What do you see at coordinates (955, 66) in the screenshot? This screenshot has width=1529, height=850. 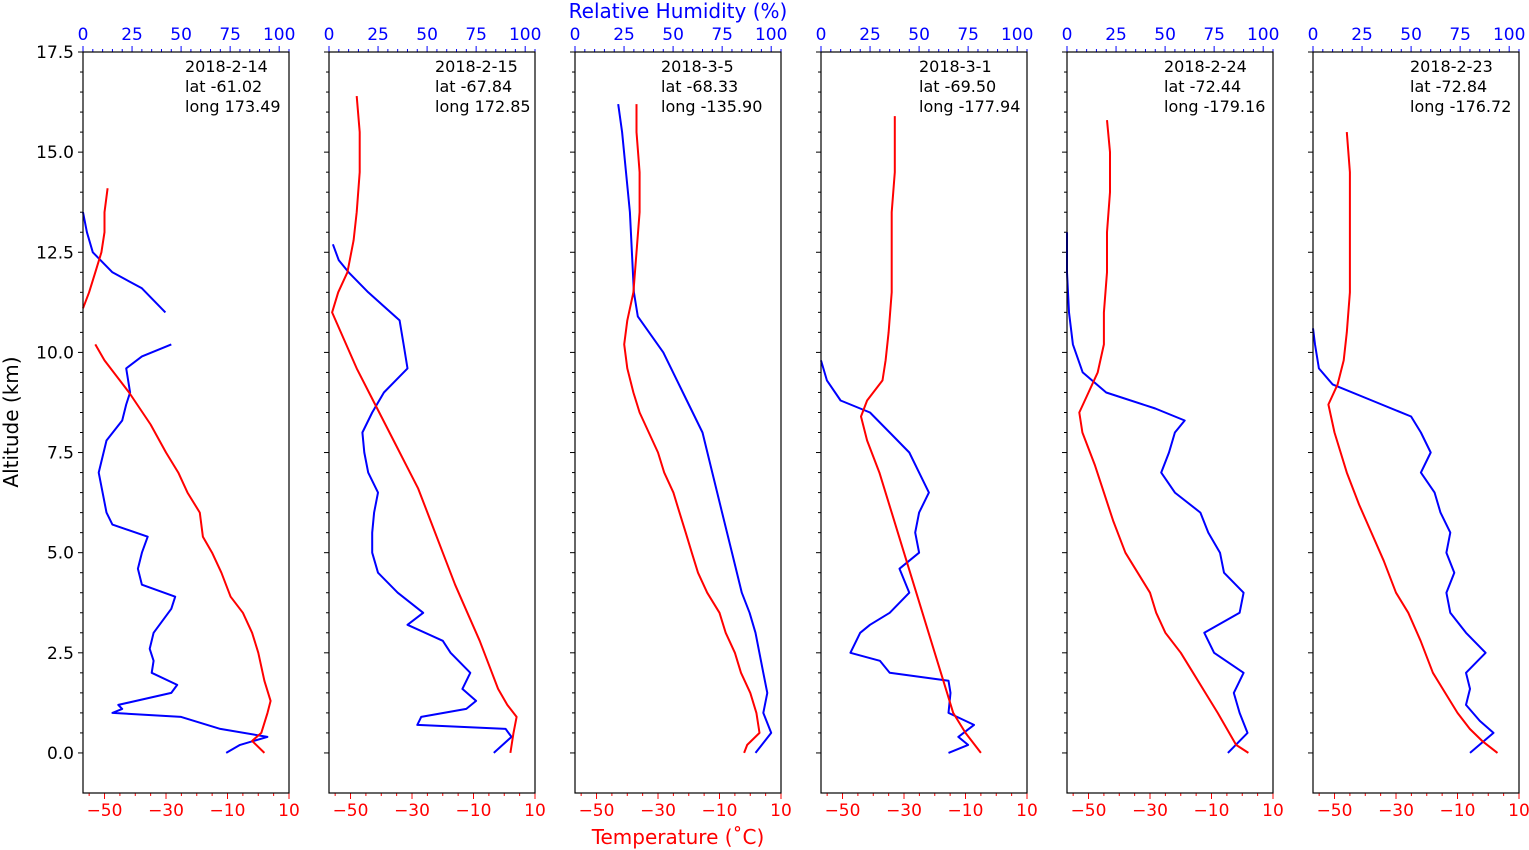 I see `panel-date: 2018-3-1` at bounding box center [955, 66].